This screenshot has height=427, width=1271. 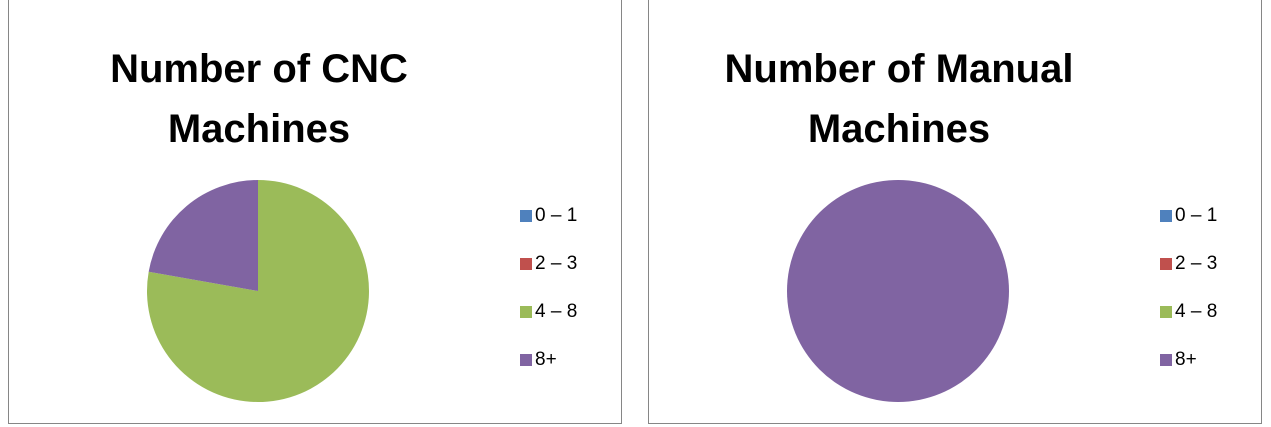 I want to click on chart-title: Number of Manual Machines, so click(x=899, y=99).